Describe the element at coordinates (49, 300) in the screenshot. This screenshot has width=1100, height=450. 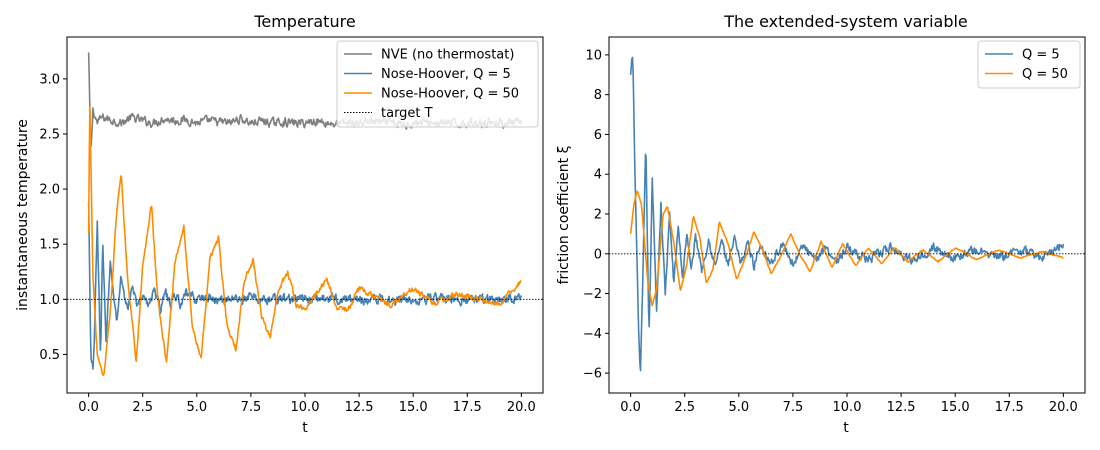
I see `y-tick-label: 1.0` at that location.